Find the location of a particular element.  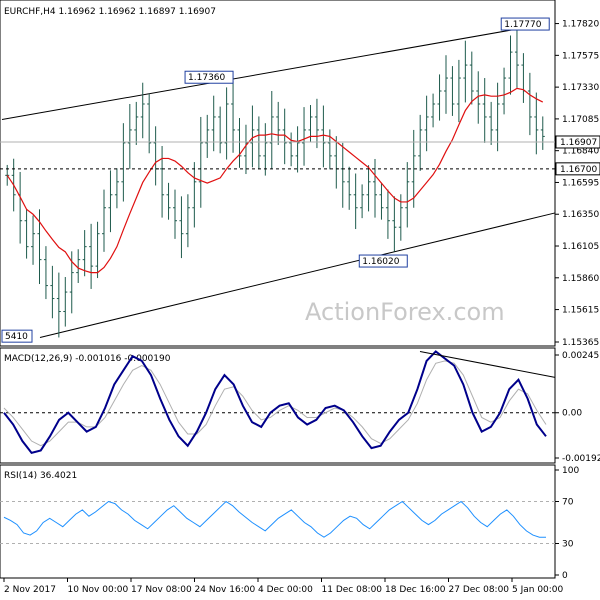

current-price-label: 1.16907 is located at coordinates (578, 143).